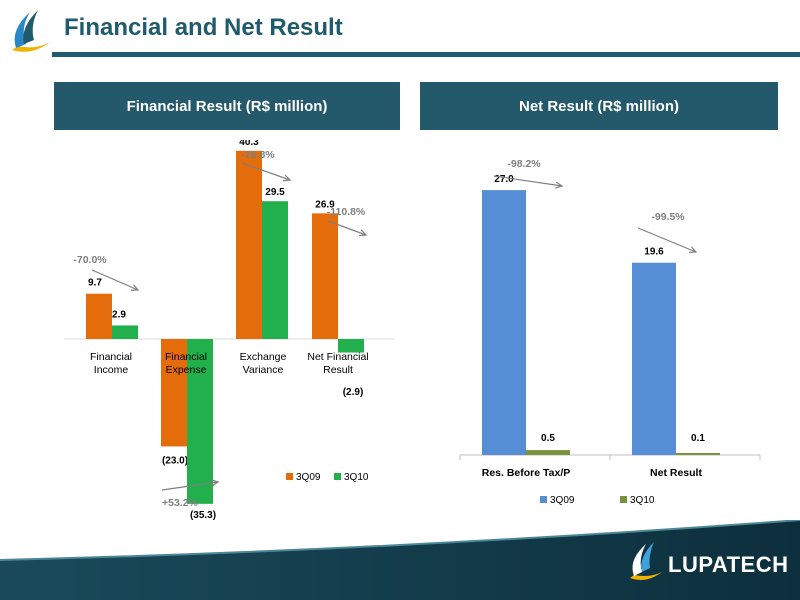 The width and height of the screenshot is (800, 600). I want to click on category-label-1: Net Result, so click(676, 473).